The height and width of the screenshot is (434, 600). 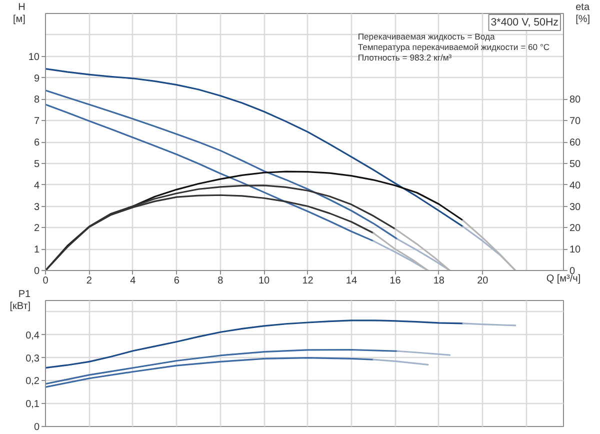 I want to click on x-tick-label: 18, so click(x=439, y=281).